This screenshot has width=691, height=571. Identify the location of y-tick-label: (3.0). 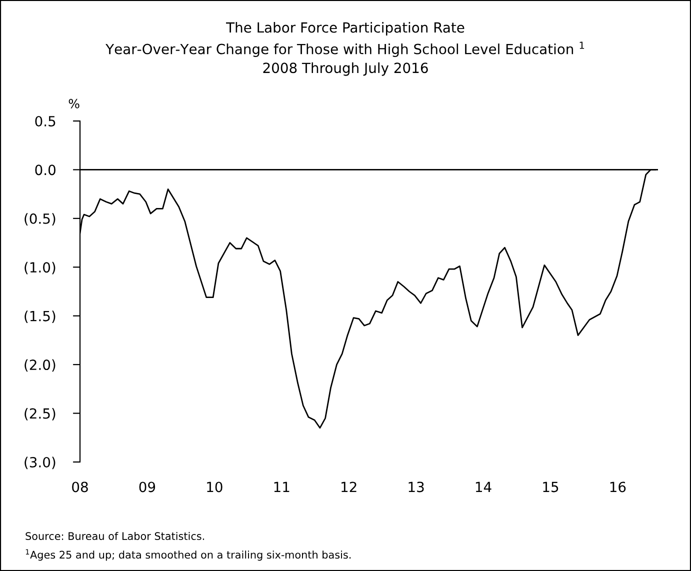
(40, 463).